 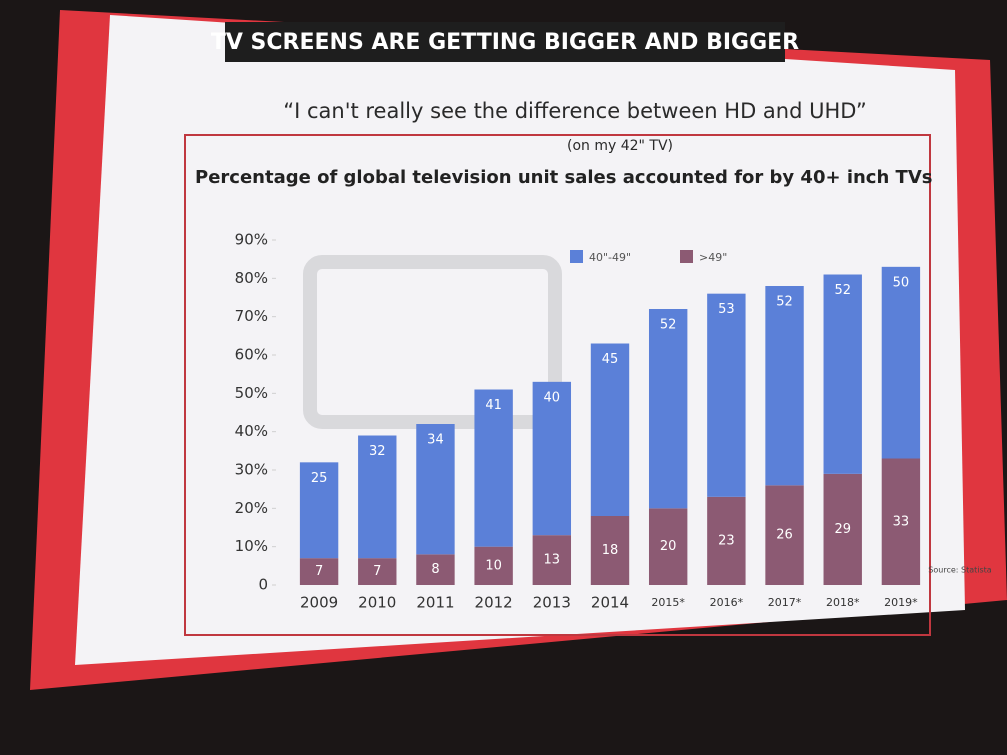 I want to click on value-label: 32, so click(x=377, y=451).